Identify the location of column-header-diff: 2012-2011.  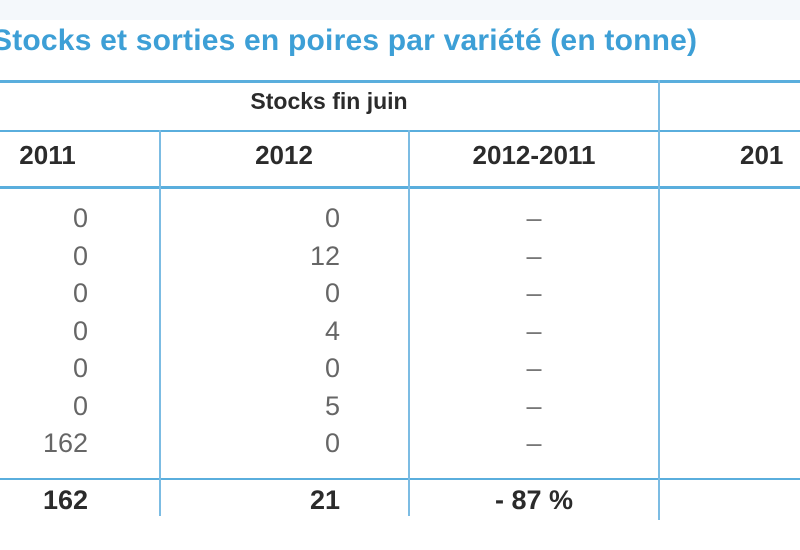
(534, 155).